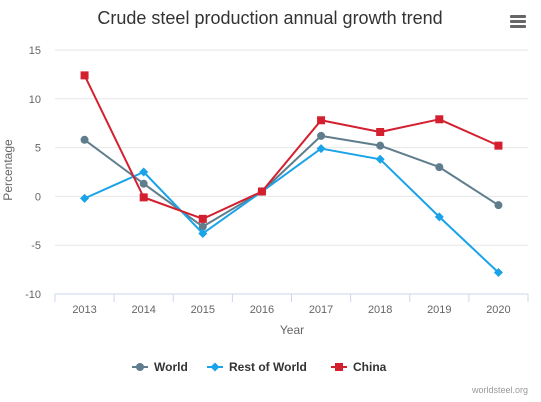  What do you see at coordinates (33, 295) in the screenshot?
I see `y-tick-label: -10` at bounding box center [33, 295].